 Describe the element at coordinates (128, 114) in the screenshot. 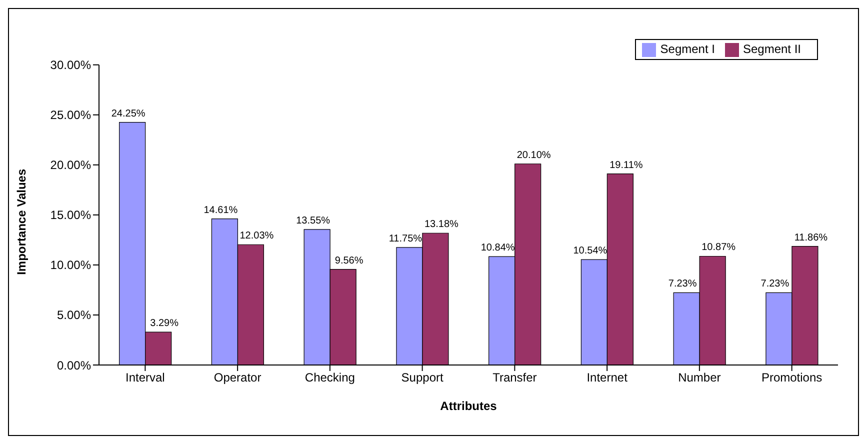

I see `data-label: 24.25%` at that location.